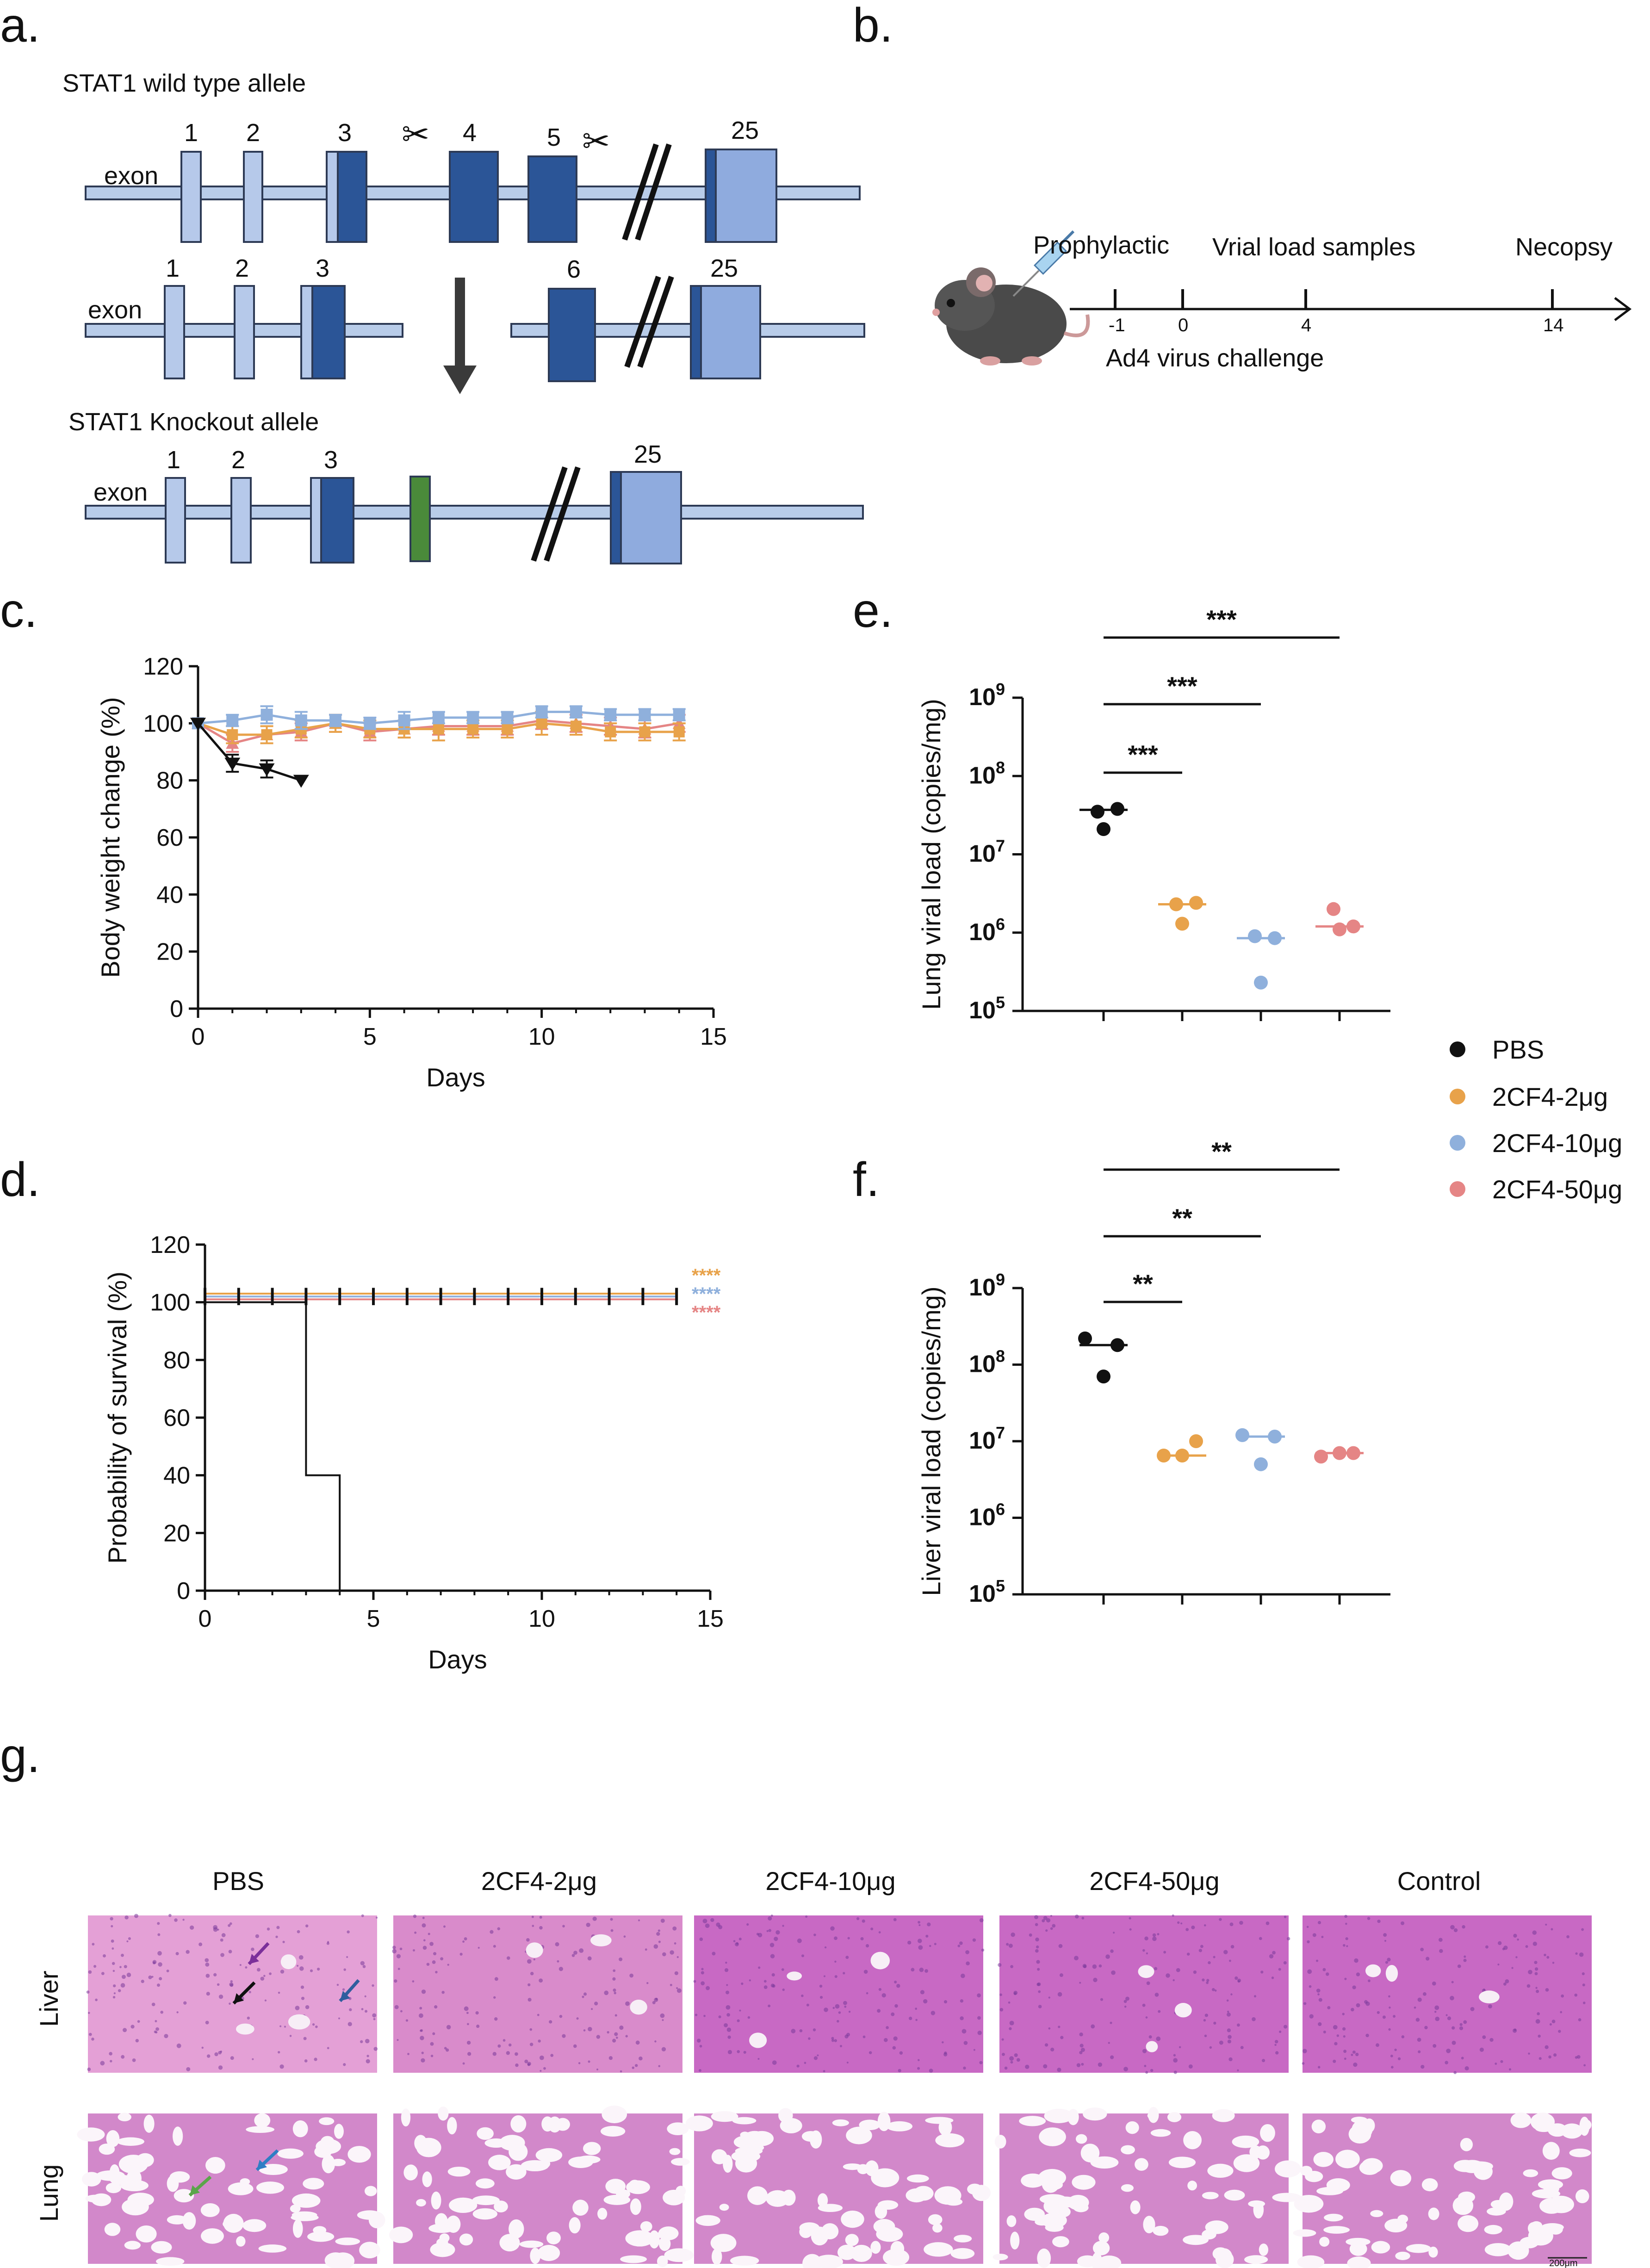  What do you see at coordinates (1457, 1189) in the screenshot?
I see `legend-marker-50ug` at bounding box center [1457, 1189].